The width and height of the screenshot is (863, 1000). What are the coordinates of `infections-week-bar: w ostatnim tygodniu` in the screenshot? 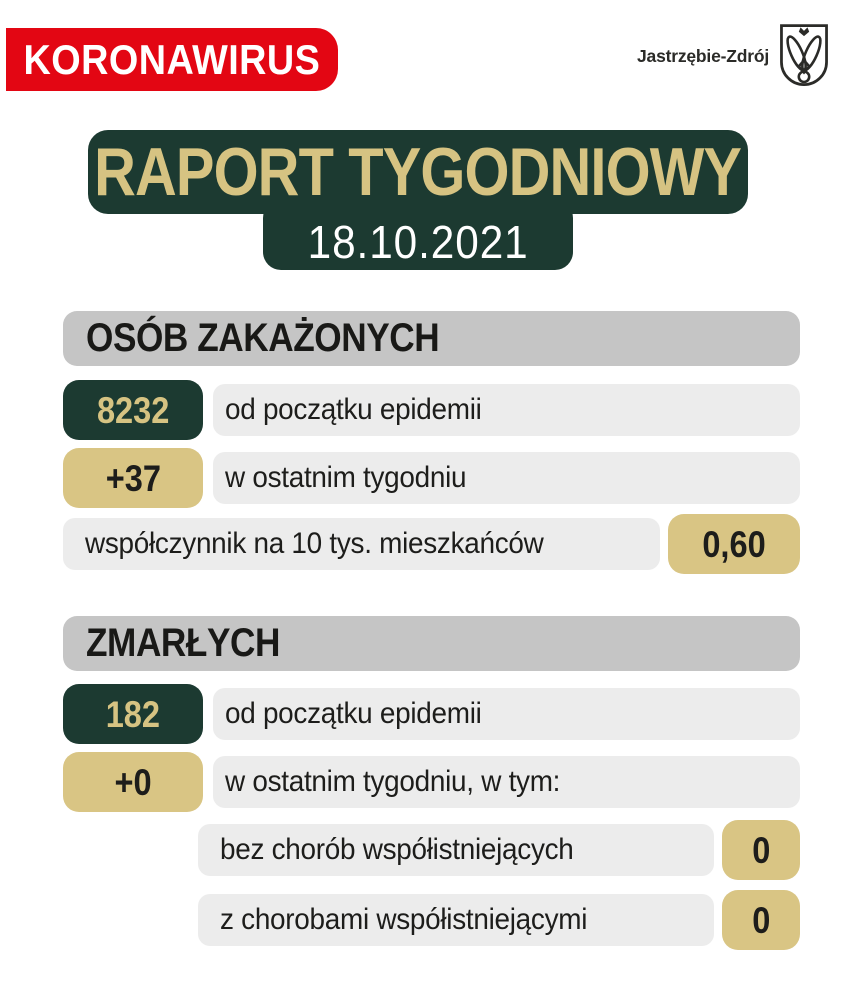 It's located at (506, 478).